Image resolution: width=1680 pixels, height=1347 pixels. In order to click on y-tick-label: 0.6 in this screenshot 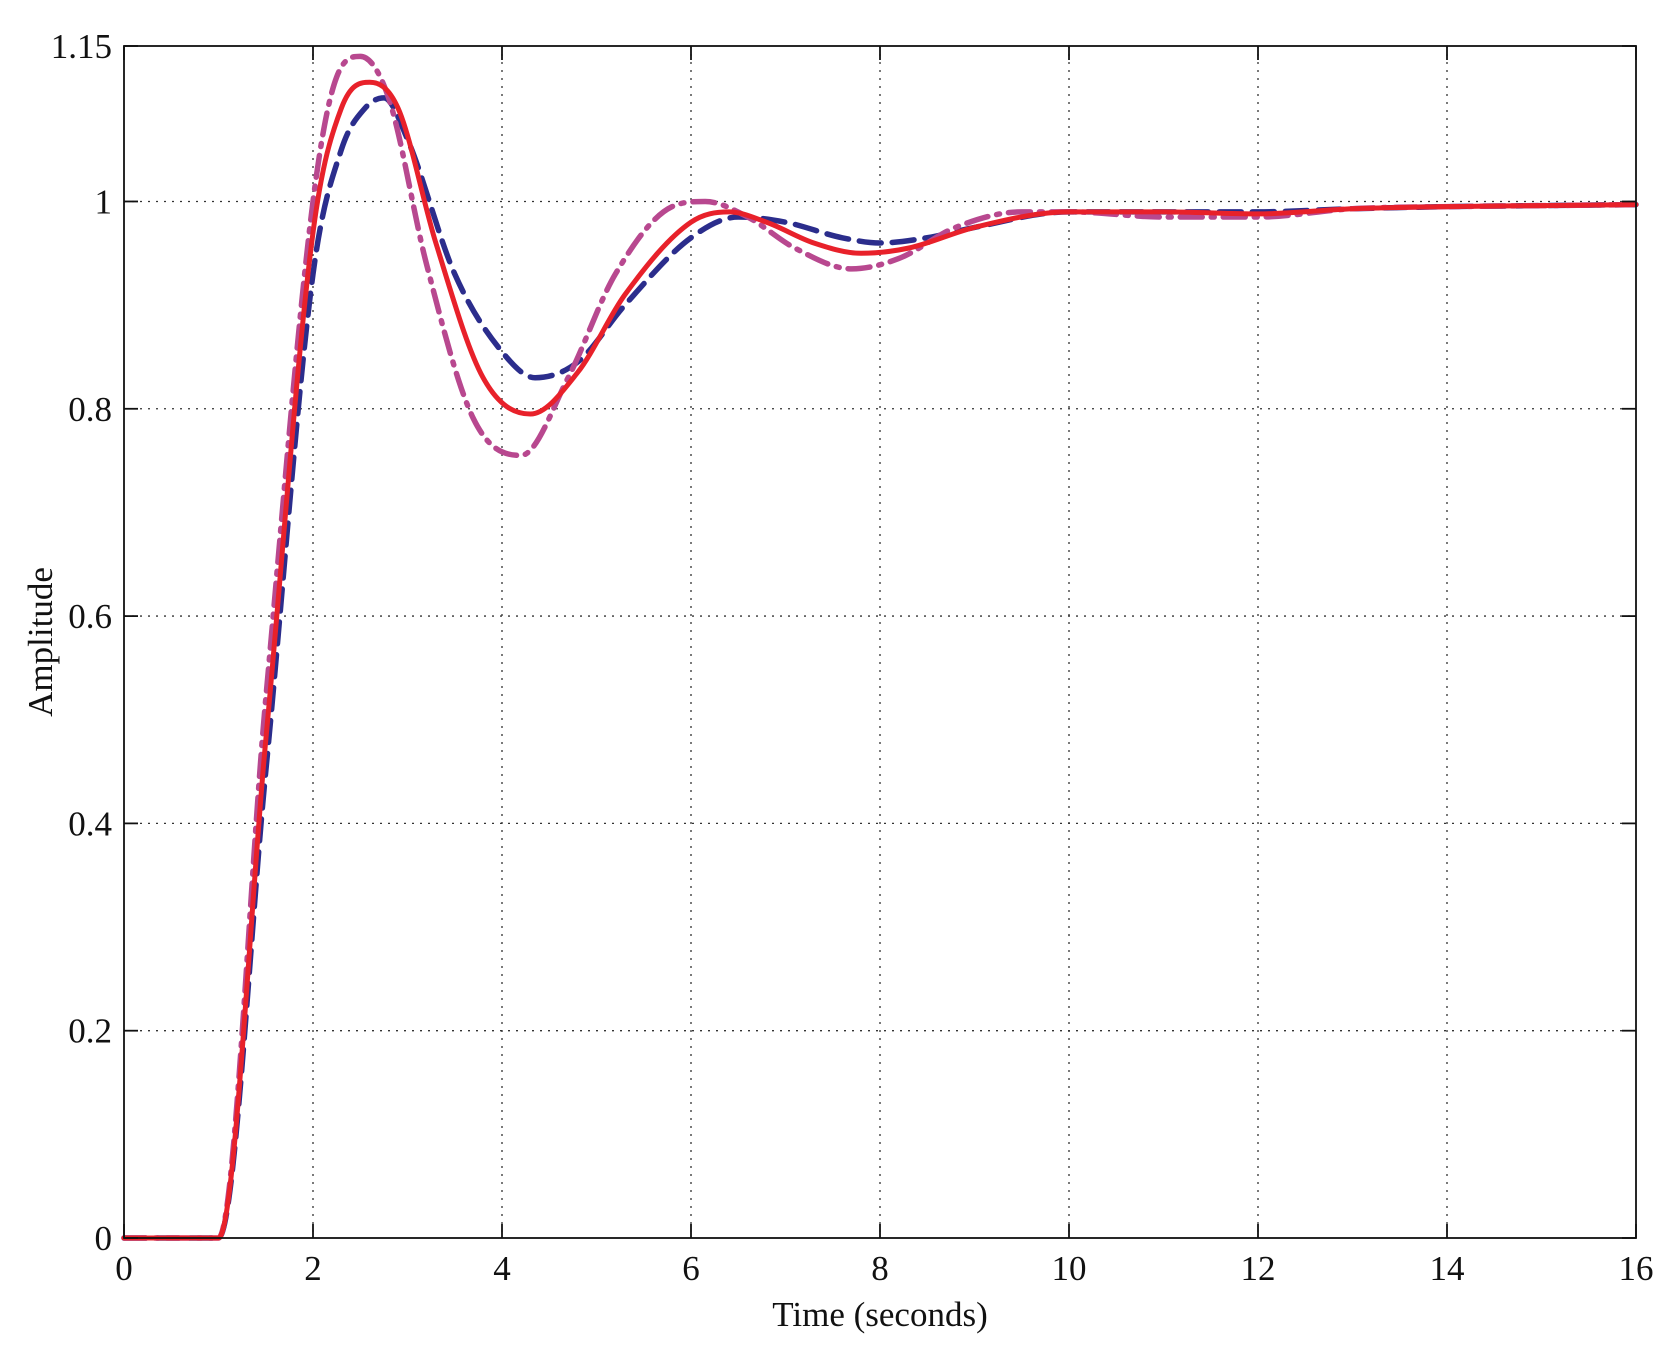, I will do `click(90, 616)`.